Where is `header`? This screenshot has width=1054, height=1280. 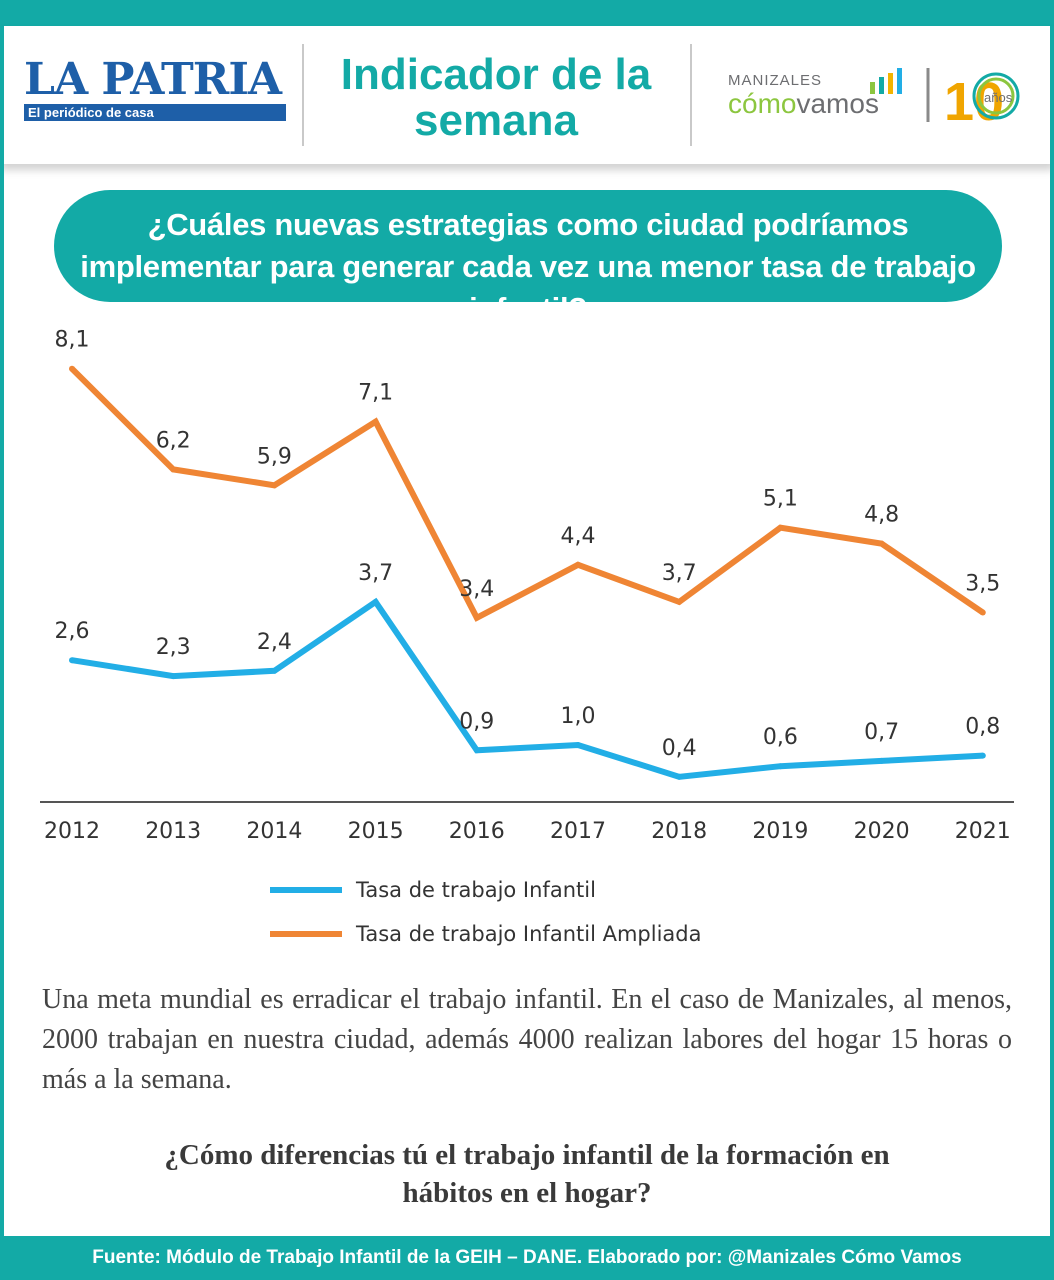
header is located at coordinates (527, 95).